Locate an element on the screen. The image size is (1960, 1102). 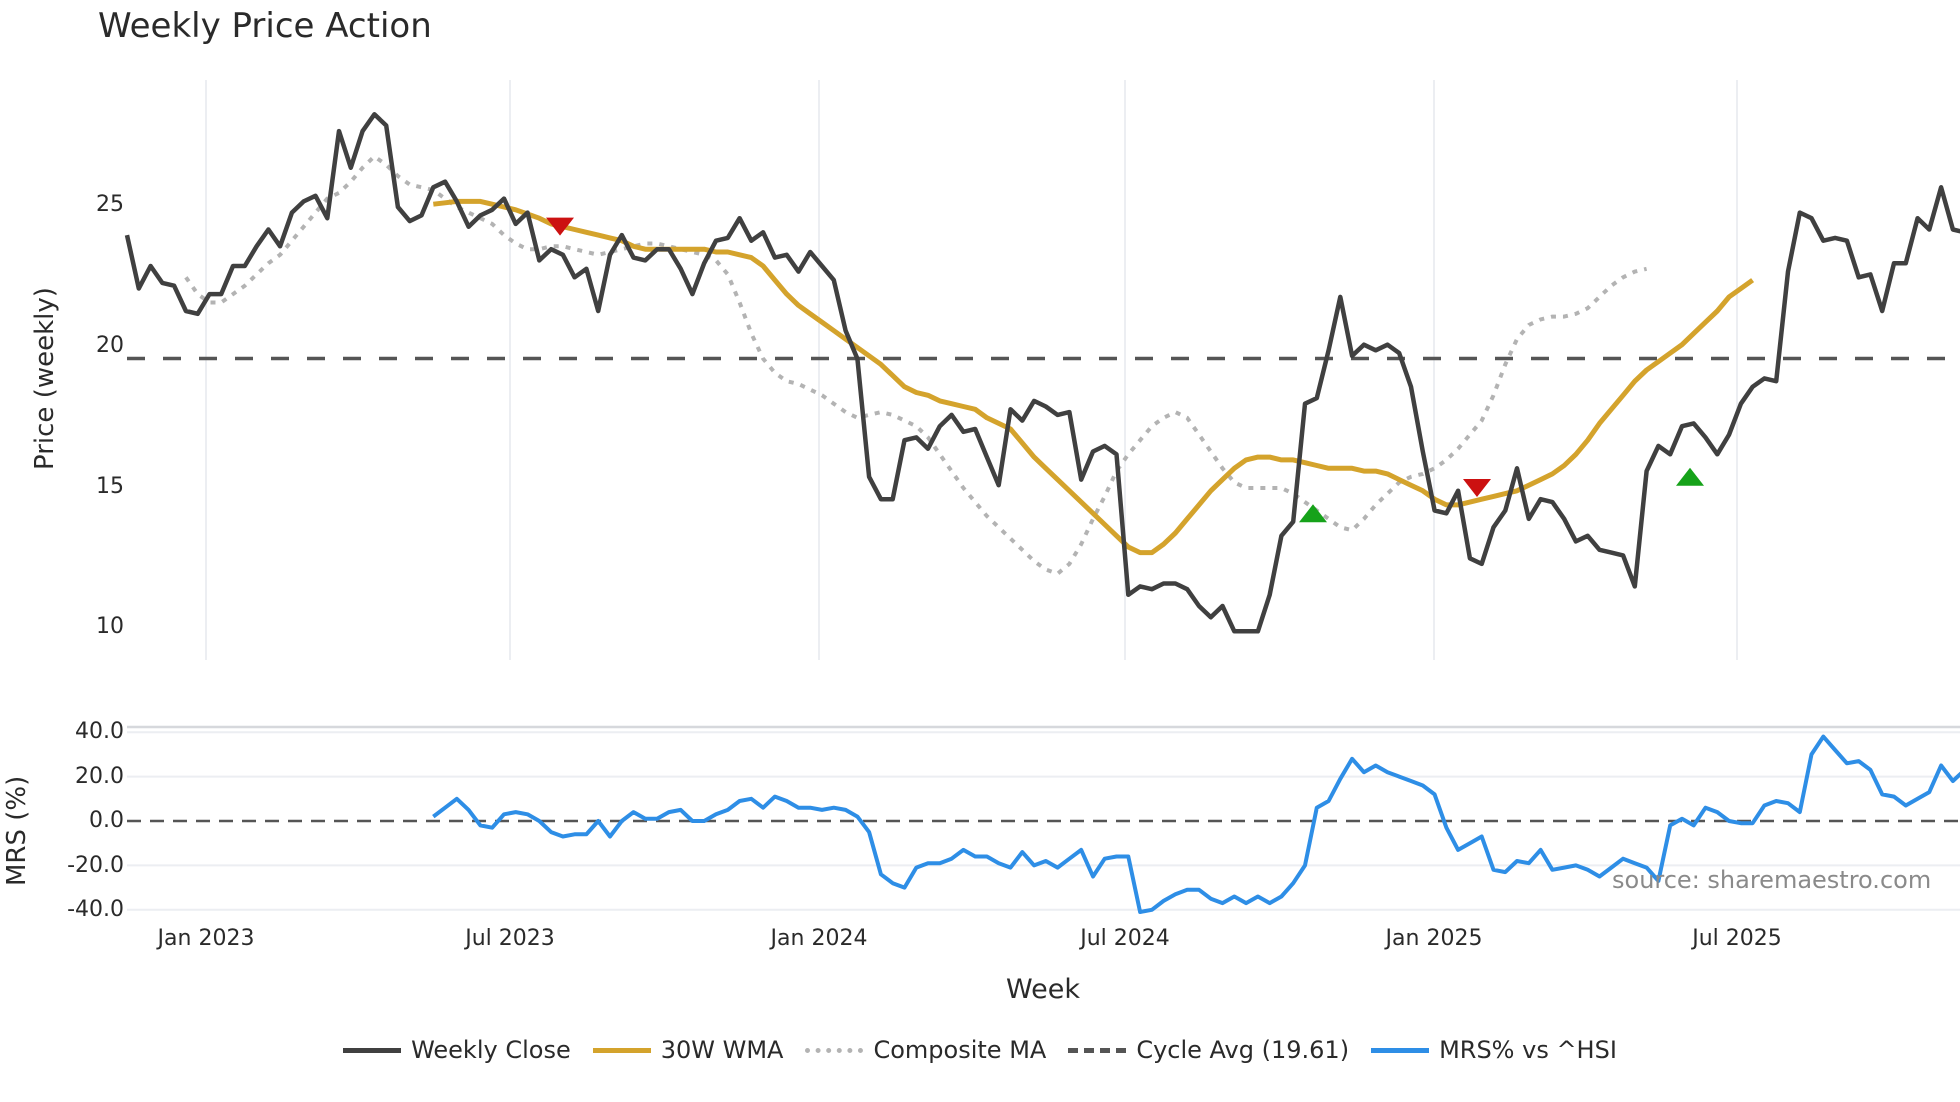
legend-label: 30W WMA is located at coordinates (722, 1050).